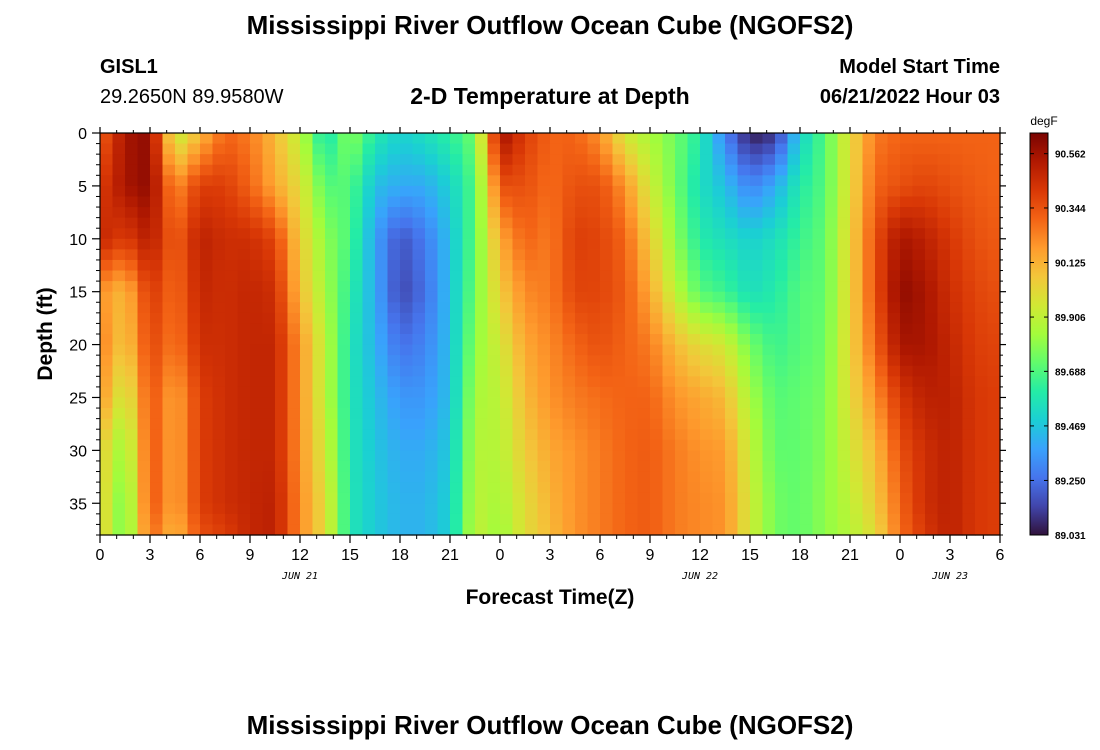  What do you see at coordinates (100, 555) in the screenshot?
I see `x-tick-label: 0` at bounding box center [100, 555].